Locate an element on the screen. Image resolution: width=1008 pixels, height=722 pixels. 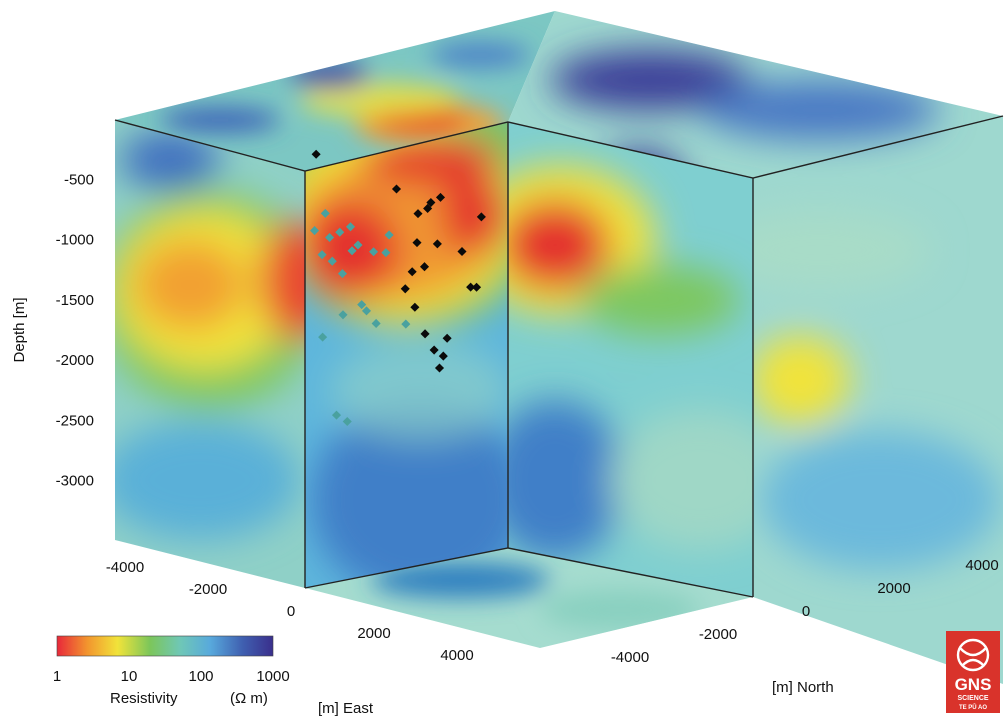
depth-tick-labels: -500 -1000 -1500 -2000 -2500 -3000 is located at coordinates (75, 330).